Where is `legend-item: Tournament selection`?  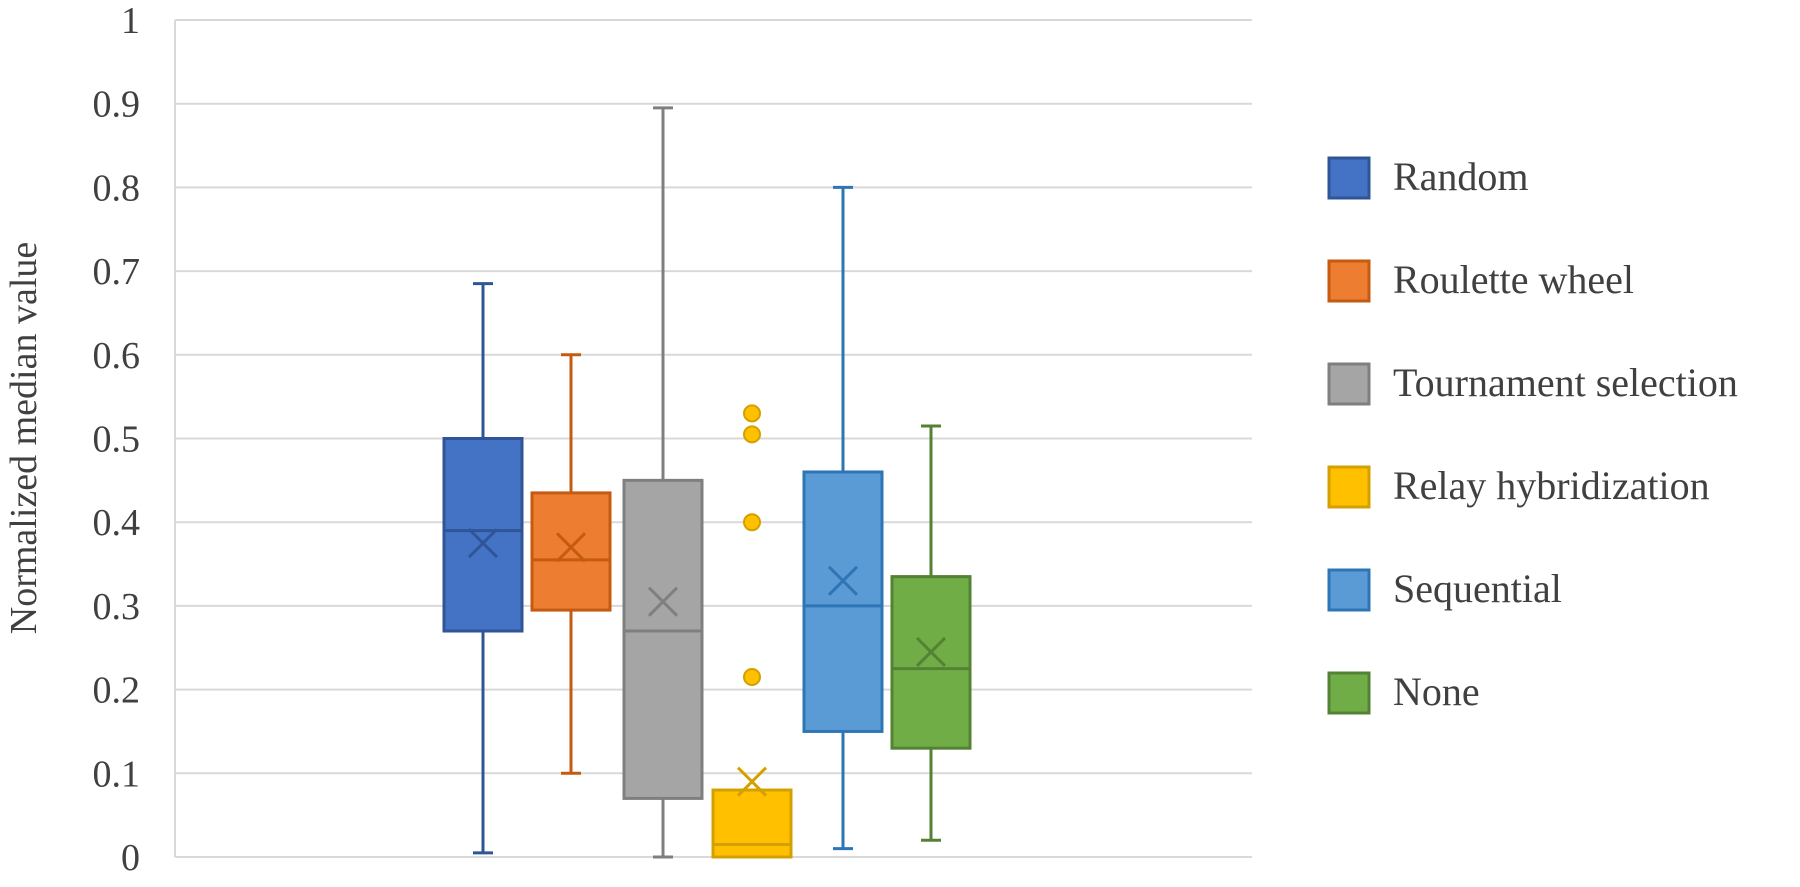
legend-item: Tournament selection is located at coordinates (1532, 383).